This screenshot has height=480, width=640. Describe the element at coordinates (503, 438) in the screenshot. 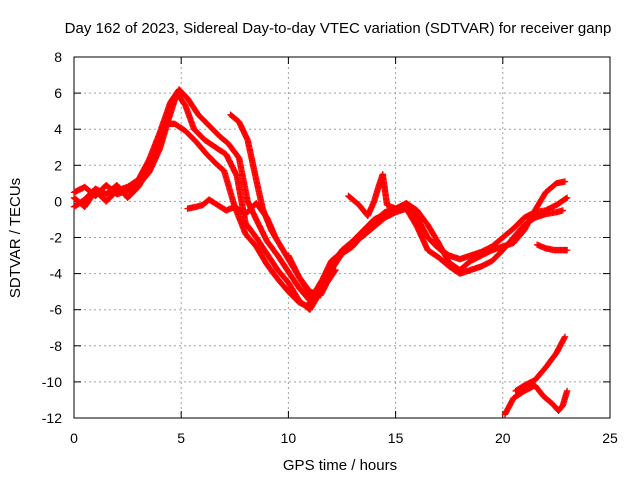

I see `x-tick-label: 20` at that location.